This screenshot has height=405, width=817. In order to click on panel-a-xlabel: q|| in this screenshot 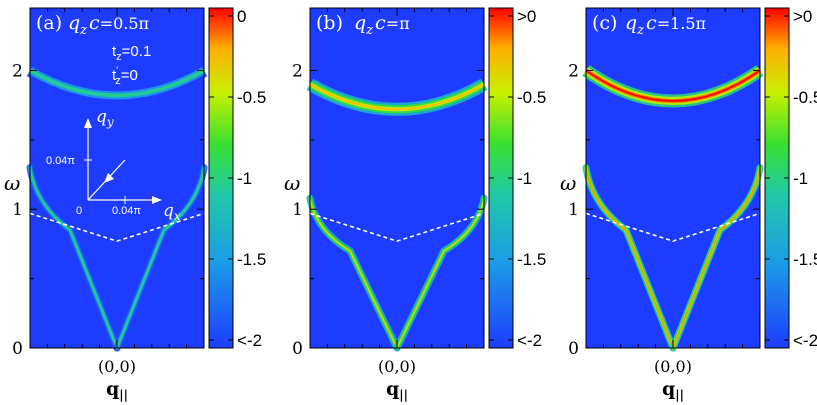, I will do `click(117, 390)`.